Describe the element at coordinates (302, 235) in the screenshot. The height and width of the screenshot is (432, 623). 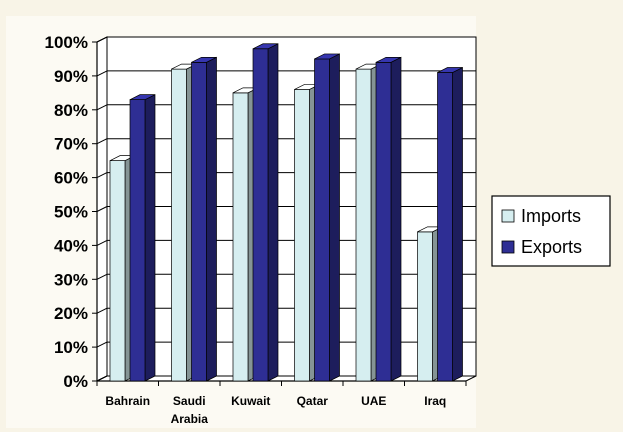
I see `bar-imports-qatar` at that location.